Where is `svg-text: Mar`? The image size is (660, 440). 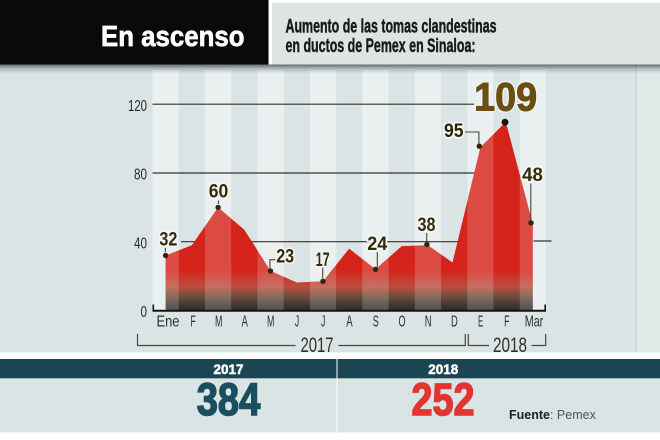 svg-text: Mar is located at coordinates (534, 322).